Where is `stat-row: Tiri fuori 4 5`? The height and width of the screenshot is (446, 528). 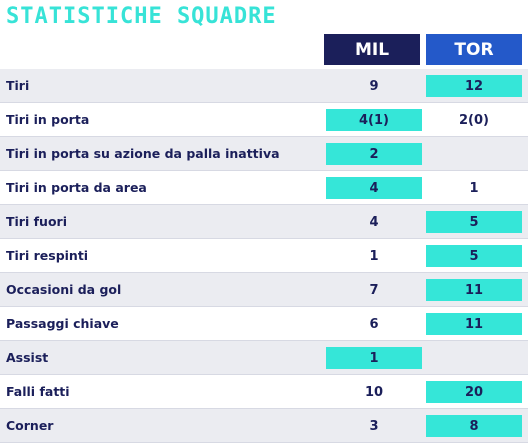 stat-row: Tiri fuori 4 5 is located at coordinates (264, 222).